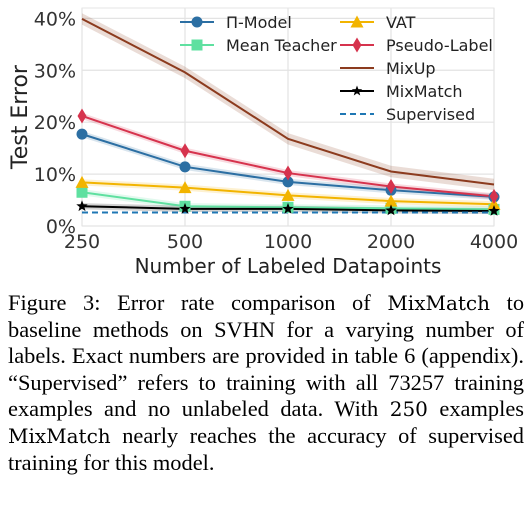 This screenshot has height=530, width=532. What do you see at coordinates (288, 242) in the screenshot?
I see `x-tick-label: 1000` at bounding box center [288, 242].